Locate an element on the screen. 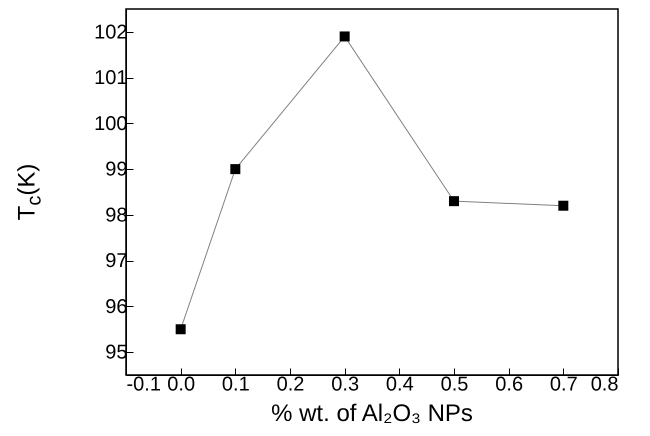 The width and height of the screenshot is (650, 436). x-axis-title: % wt. of Al₂O₃ NPs is located at coordinates (372, 414).